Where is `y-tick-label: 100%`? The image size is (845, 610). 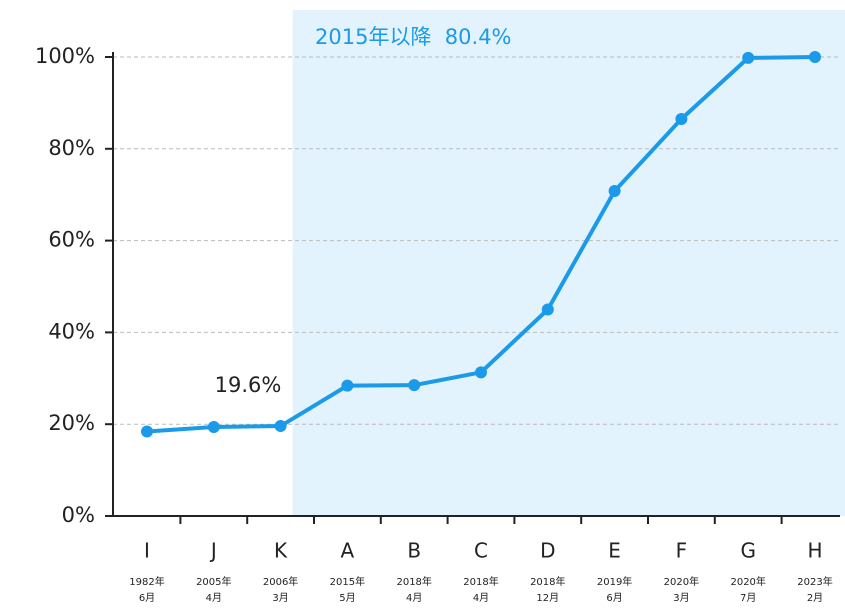 y-tick-label: 100% is located at coordinates (65, 56).